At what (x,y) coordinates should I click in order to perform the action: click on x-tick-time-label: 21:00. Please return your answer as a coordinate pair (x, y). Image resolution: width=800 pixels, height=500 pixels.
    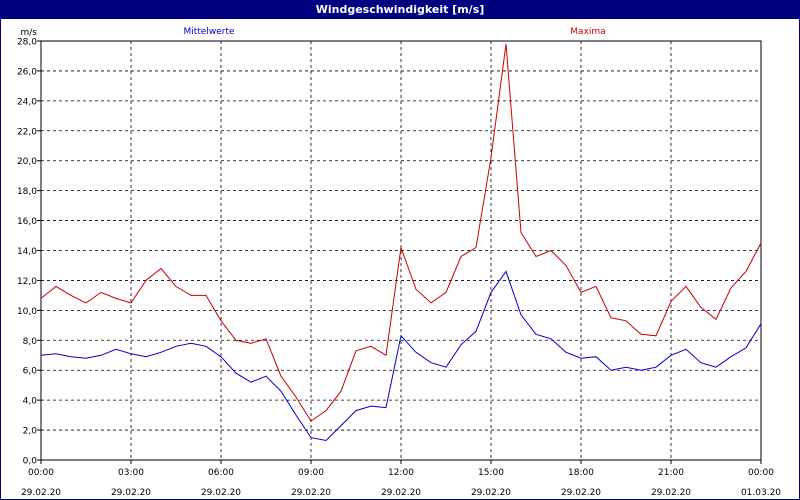
    Looking at the image, I should click on (671, 473).